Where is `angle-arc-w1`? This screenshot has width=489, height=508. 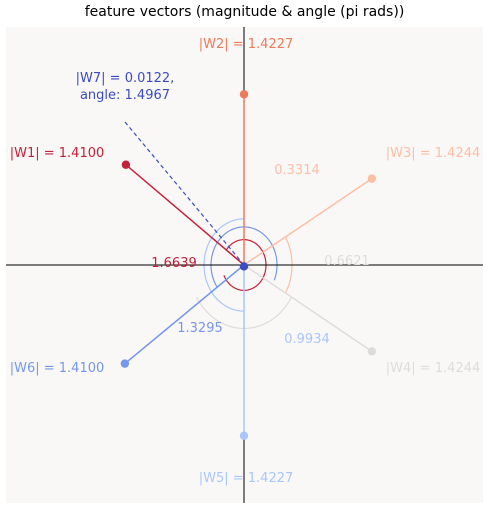 angle-arc-w1 is located at coordinates (245, 265).